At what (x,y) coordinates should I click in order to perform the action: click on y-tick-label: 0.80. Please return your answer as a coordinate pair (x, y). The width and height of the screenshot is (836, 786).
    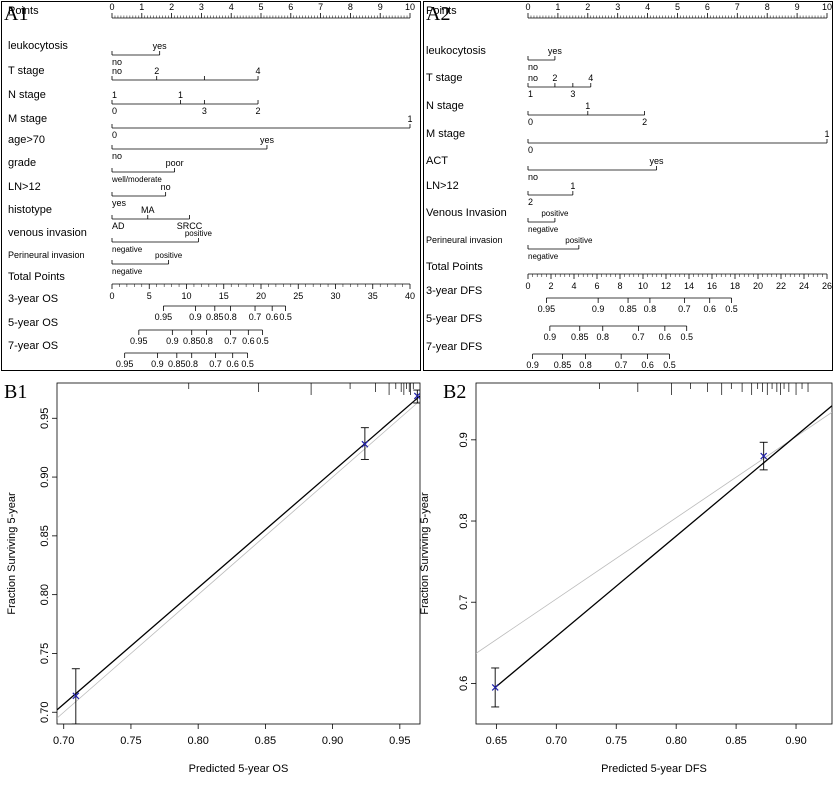
    Looking at the image, I should click on (45, 594).